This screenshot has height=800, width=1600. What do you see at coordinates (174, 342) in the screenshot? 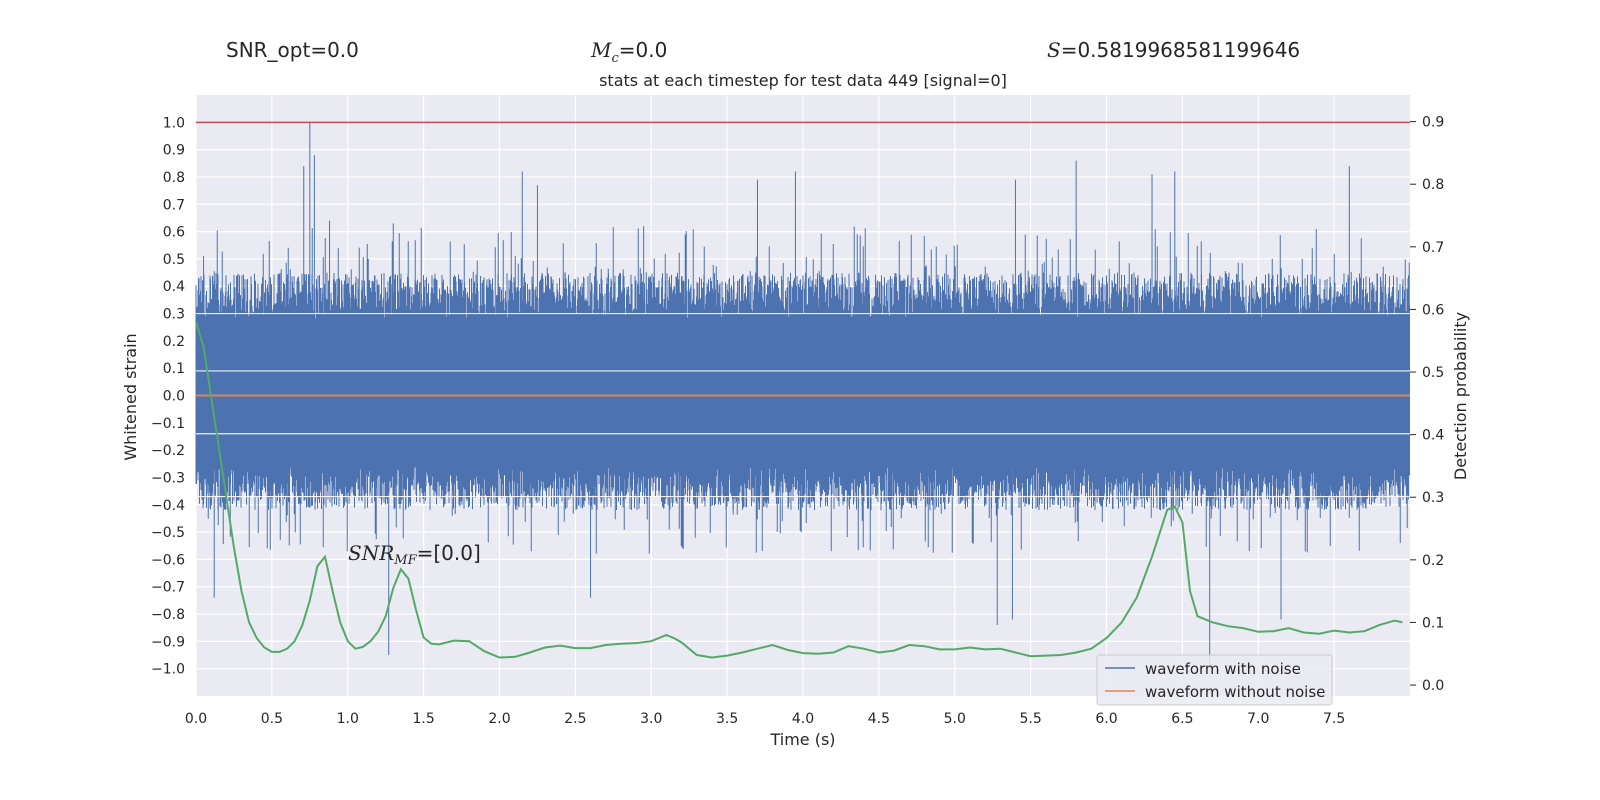
I see `y-tick-label: 0.2` at bounding box center [174, 342].